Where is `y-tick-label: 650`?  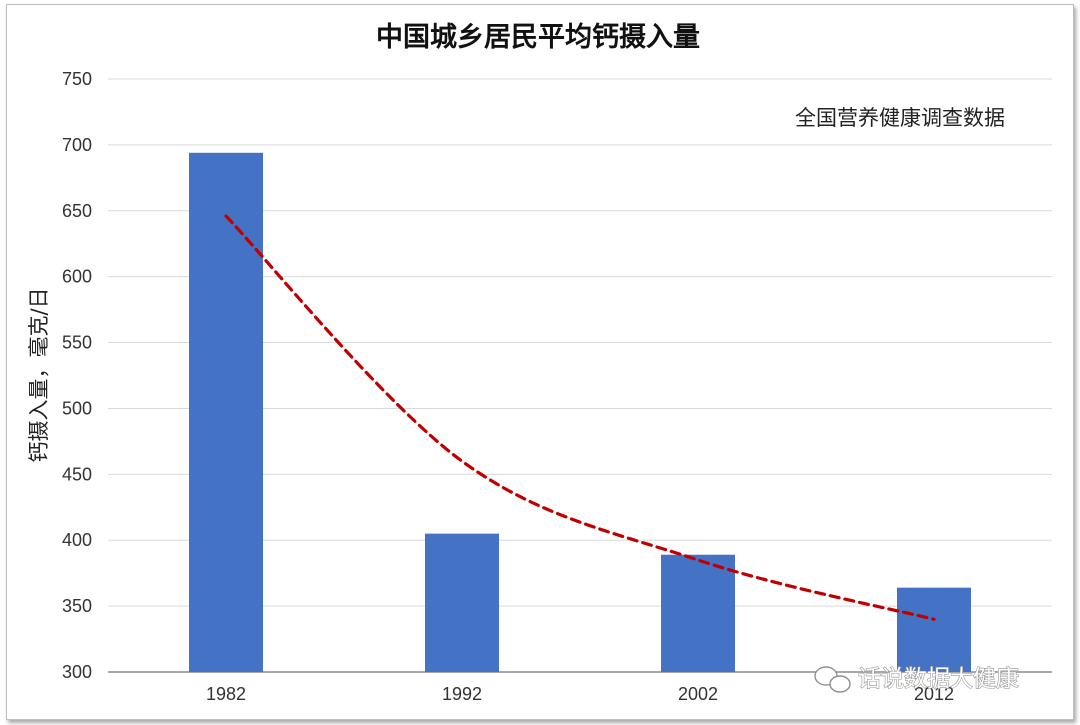 y-tick-label: 650 is located at coordinates (77, 211).